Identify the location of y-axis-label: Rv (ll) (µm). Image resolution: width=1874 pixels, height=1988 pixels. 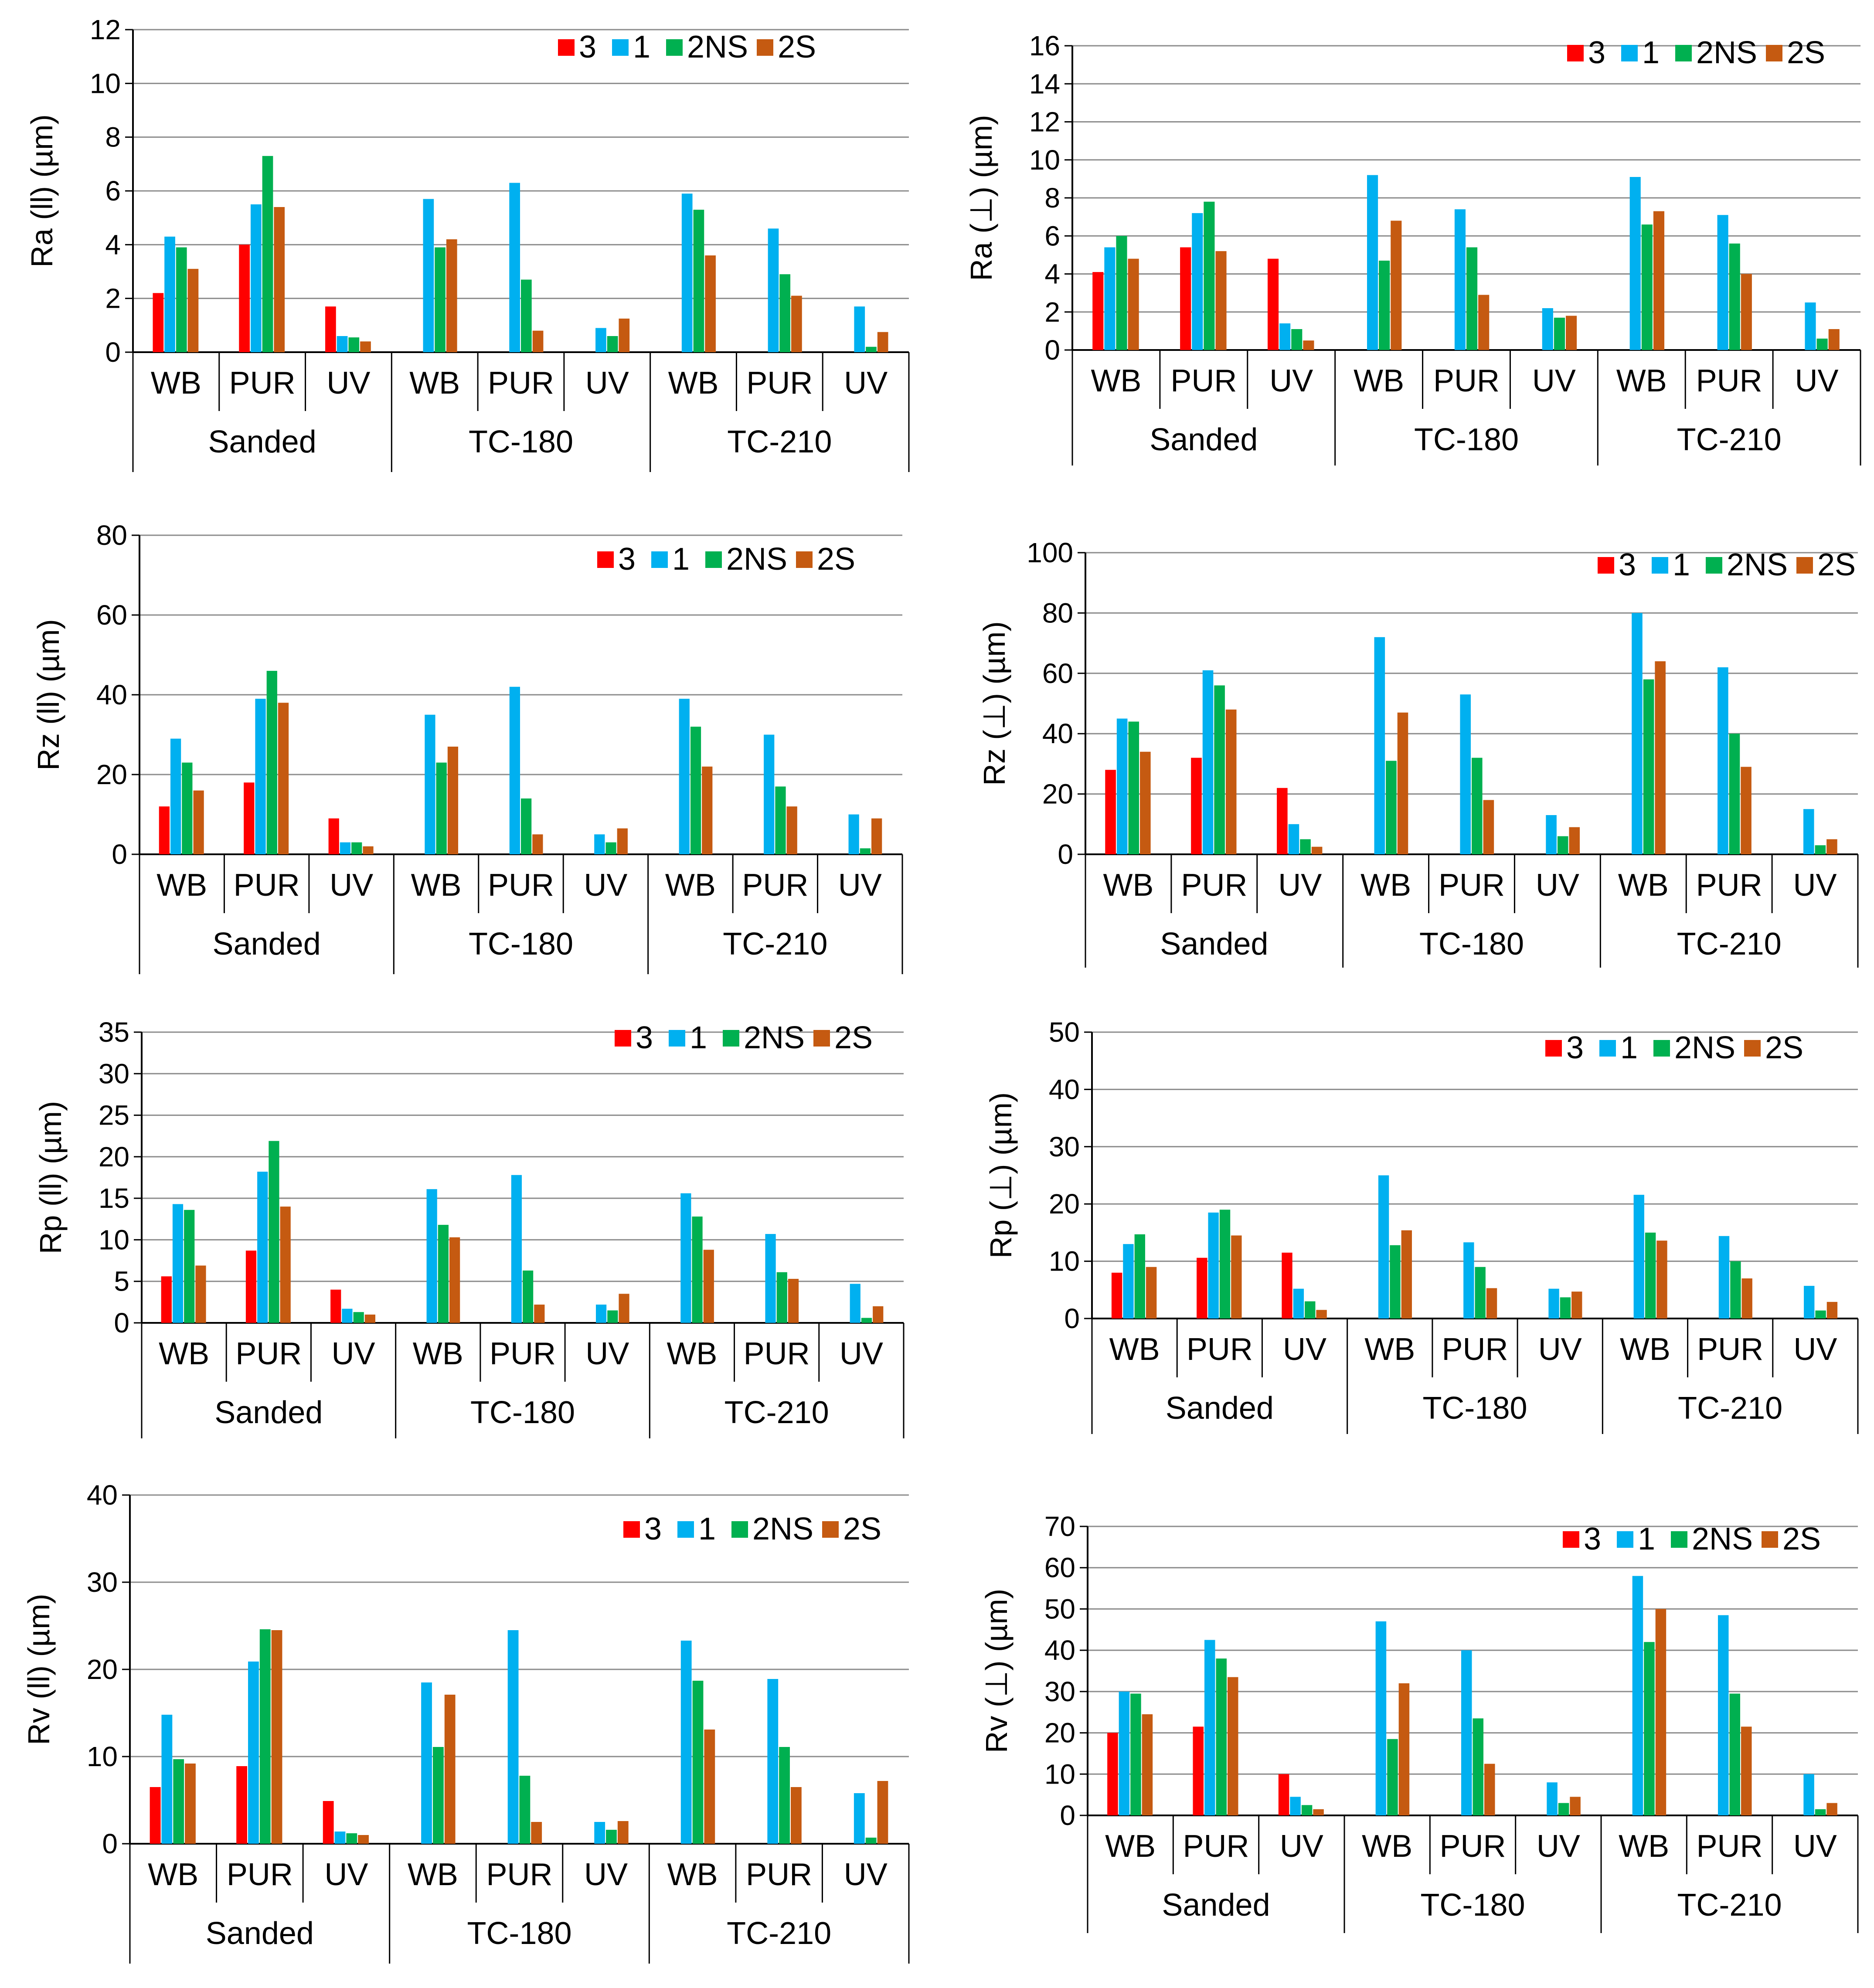
(39, 1670).